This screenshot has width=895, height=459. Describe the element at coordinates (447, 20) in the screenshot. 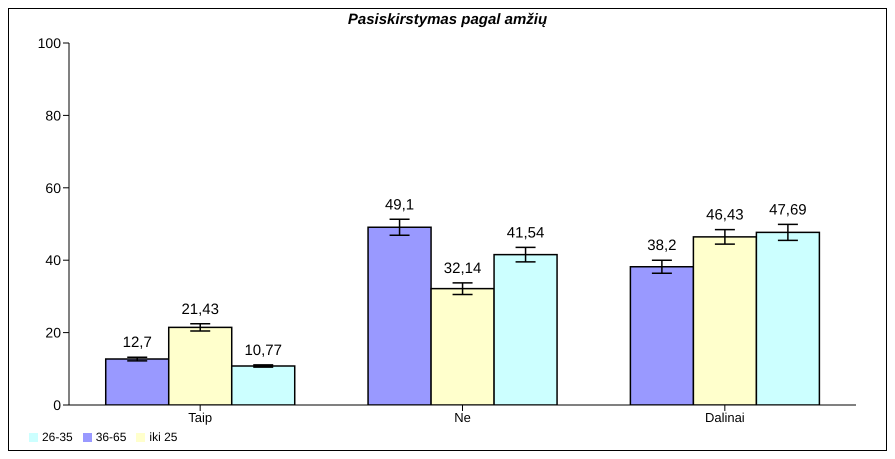

I see `chart-title: Pasiskirstymas pagal amžių` at that location.